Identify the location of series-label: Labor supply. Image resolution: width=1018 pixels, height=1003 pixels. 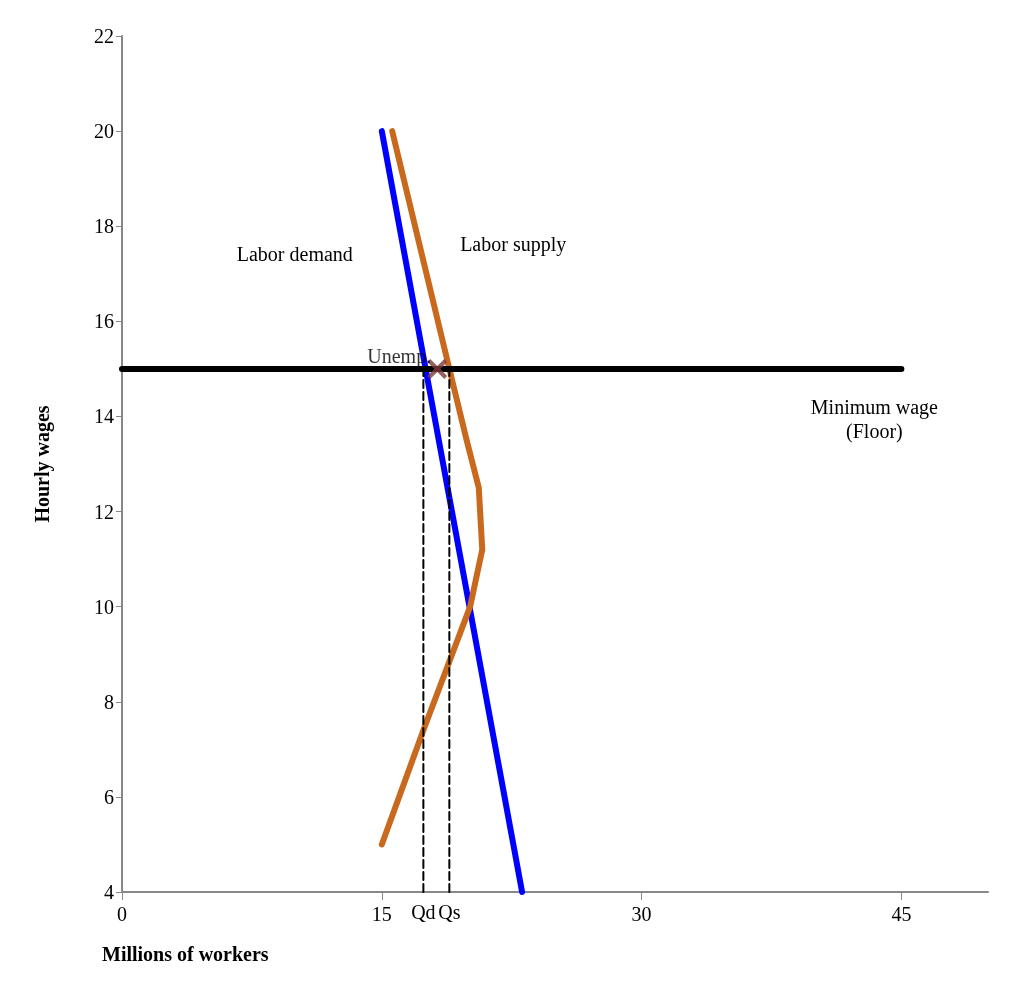
(513, 245).